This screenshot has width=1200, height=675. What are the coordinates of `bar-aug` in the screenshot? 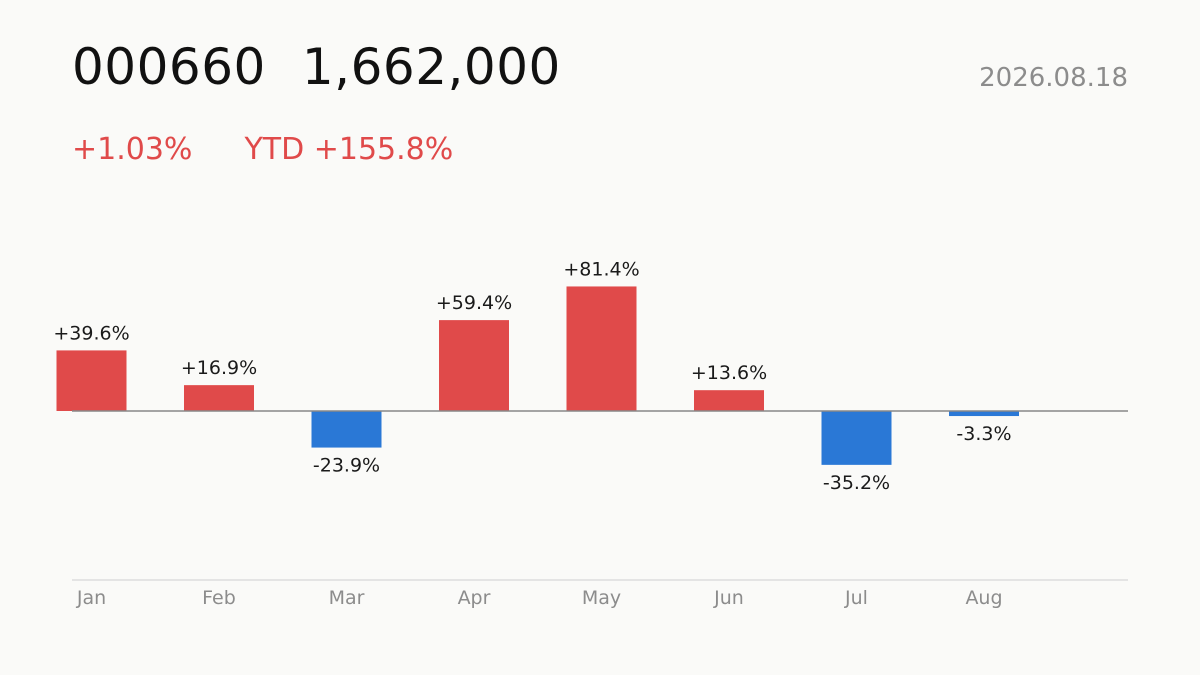 It's located at (984, 414).